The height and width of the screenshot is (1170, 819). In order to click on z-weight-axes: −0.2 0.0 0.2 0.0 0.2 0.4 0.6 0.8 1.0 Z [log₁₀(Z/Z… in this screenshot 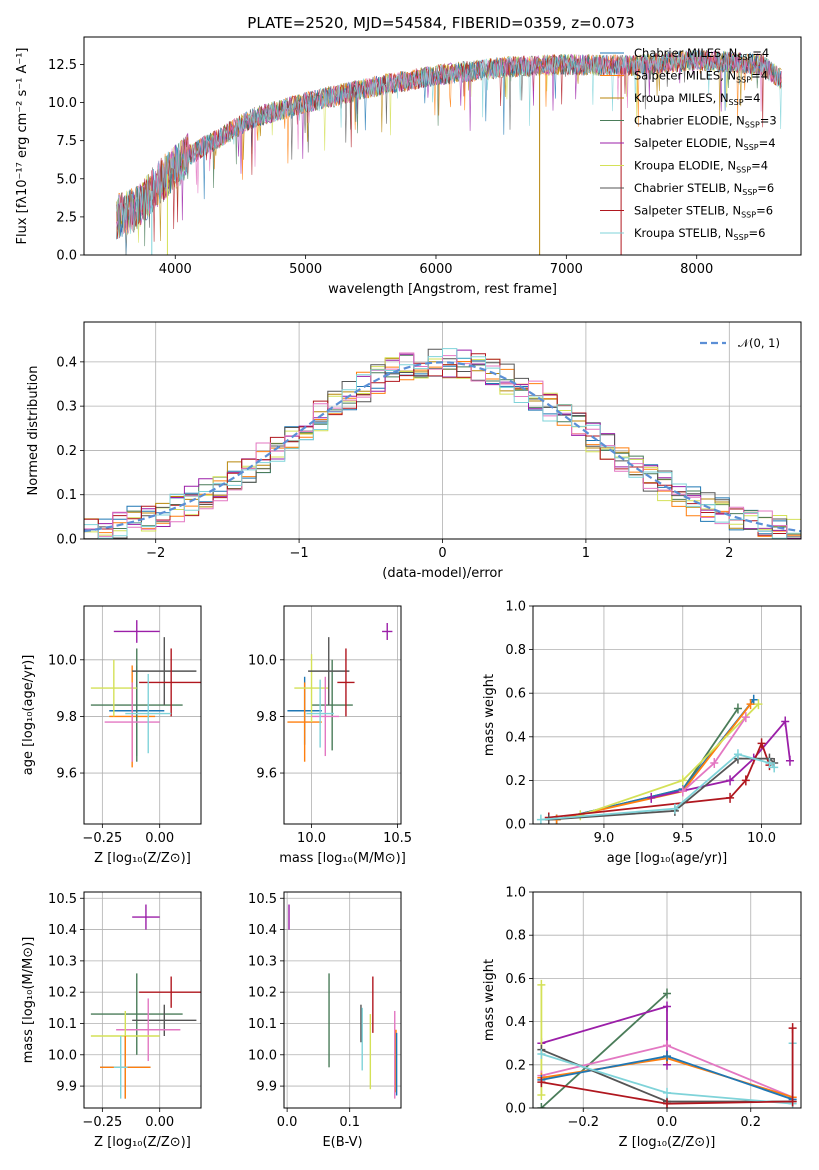, I will do `click(642, 1018)`.